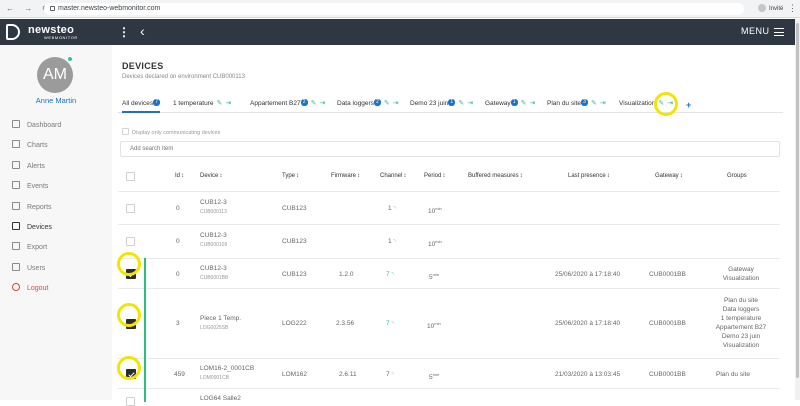 Image resolution: width=800 pixels, height=406 pixels. Describe the element at coordinates (109, 8) in the screenshot. I see `url-text: master.newsteo-webmonitor.com` at that location.